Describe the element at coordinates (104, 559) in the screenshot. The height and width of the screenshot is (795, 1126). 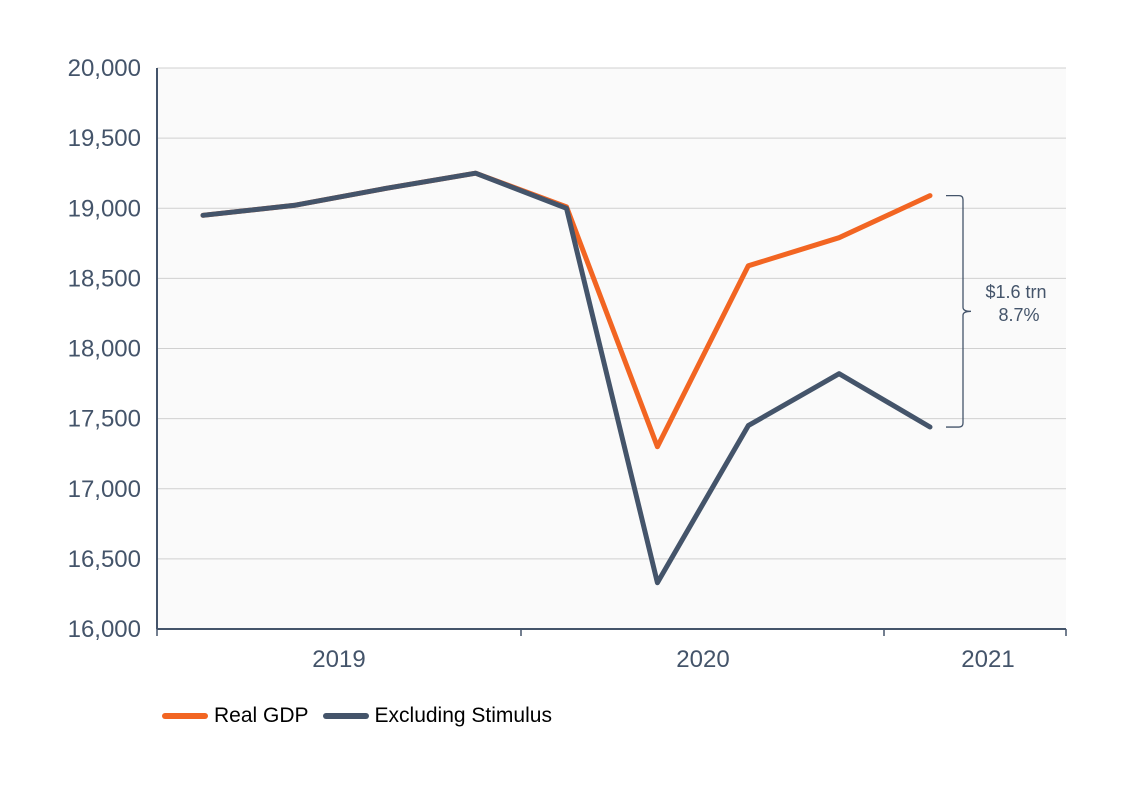
I see `y-tick-label: 16,500` at that location.